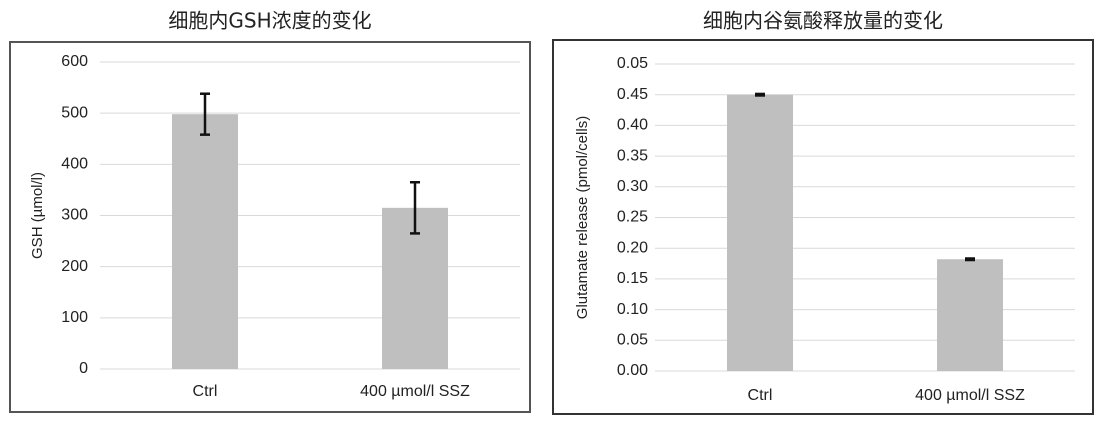 This screenshot has height=431, width=1103. What do you see at coordinates (74, 61) in the screenshot?
I see `y-tick-label: 600` at bounding box center [74, 61].